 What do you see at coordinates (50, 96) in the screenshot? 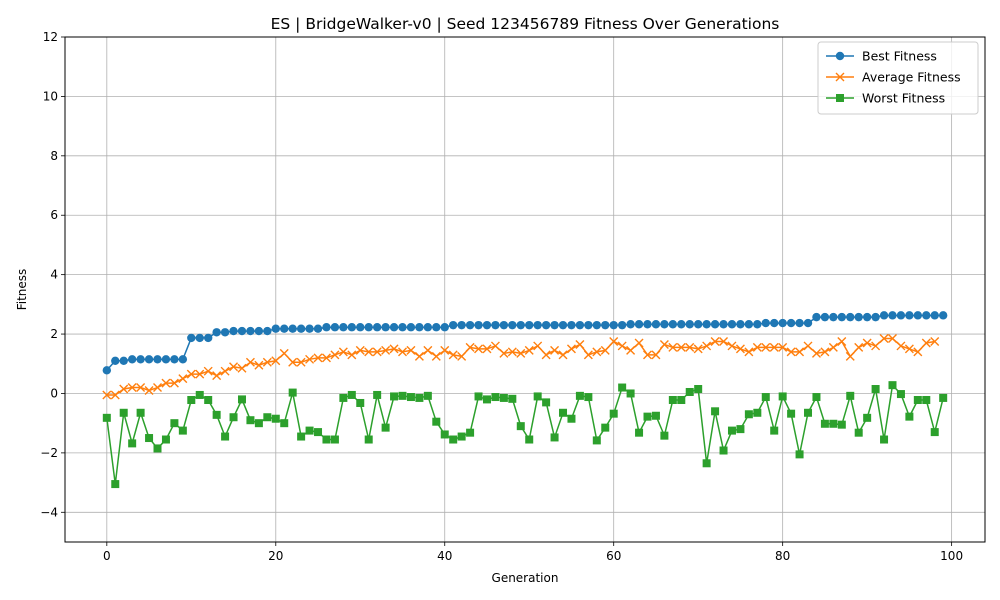
I see `y-tick-label: 10` at bounding box center [50, 96].